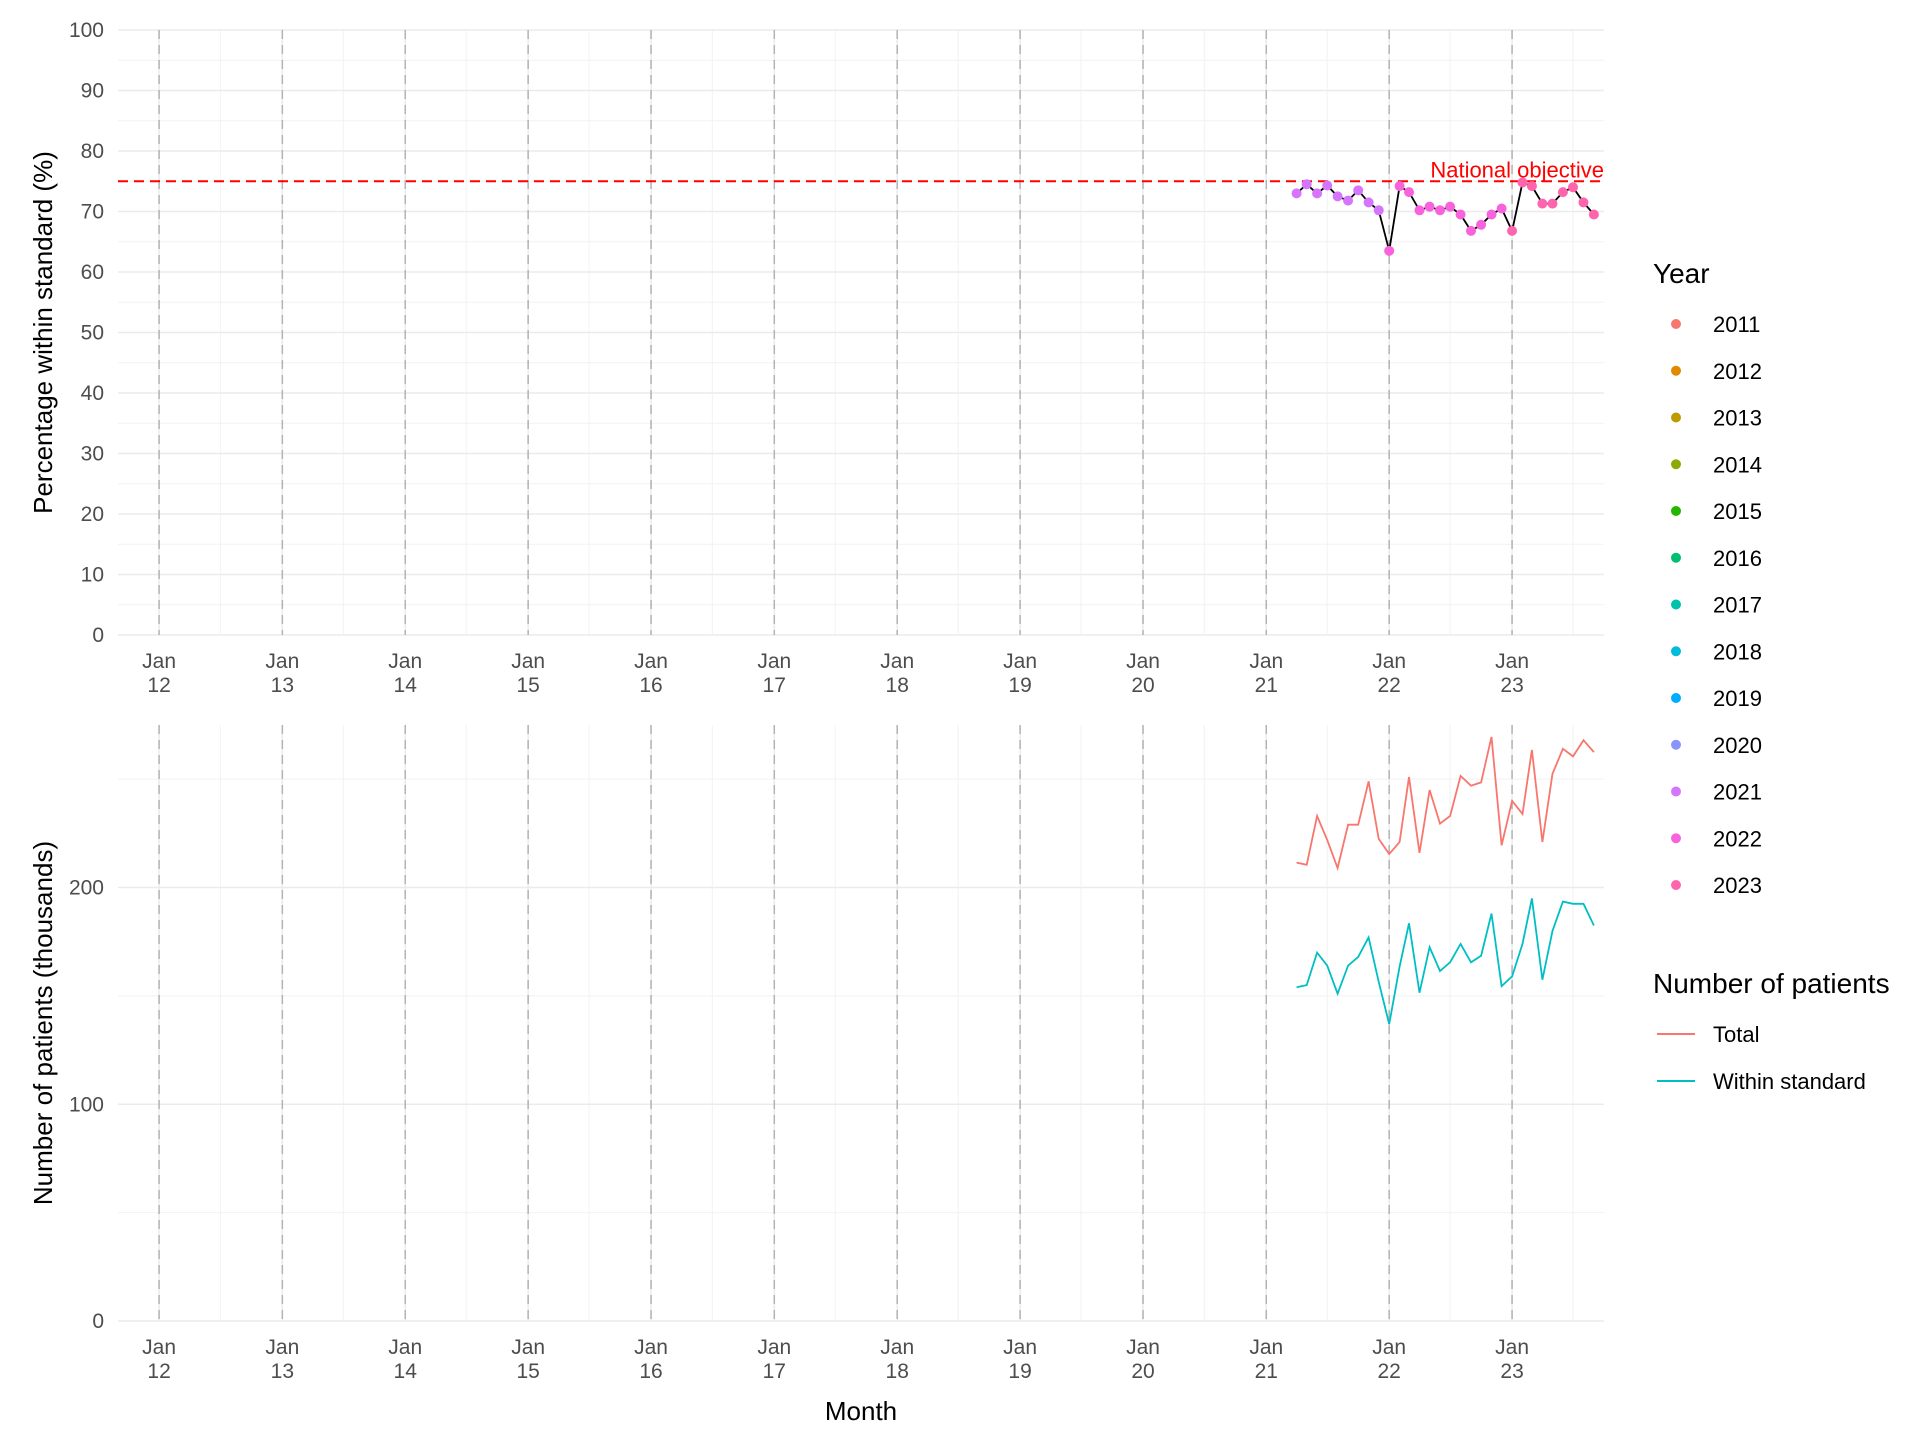 The height and width of the screenshot is (1440, 1920). What do you see at coordinates (158, 685) in the screenshot?
I see `x-tick-label-year: 12` at bounding box center [158, 685].